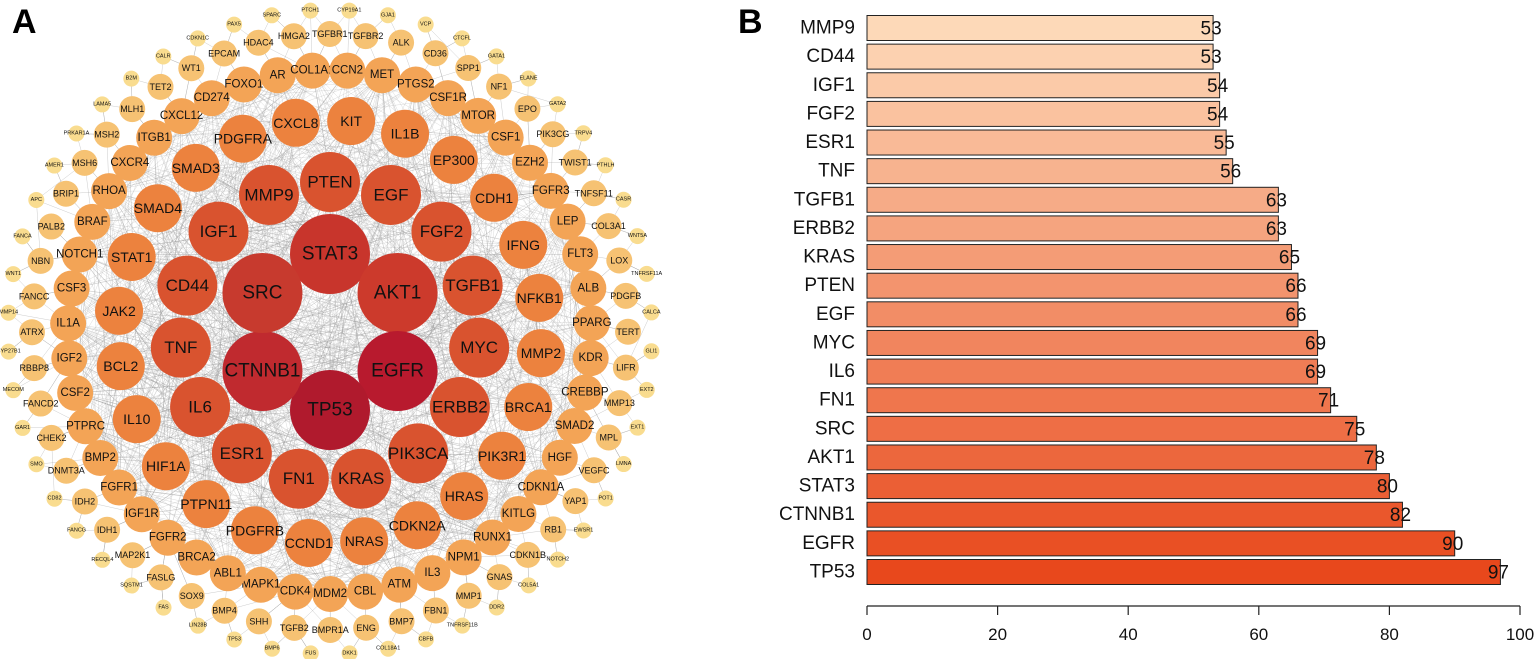  What do you see at coordinates (330, 254) in the screenshot?
I see `network-node: STAT3` at bounding box center [330, 254].